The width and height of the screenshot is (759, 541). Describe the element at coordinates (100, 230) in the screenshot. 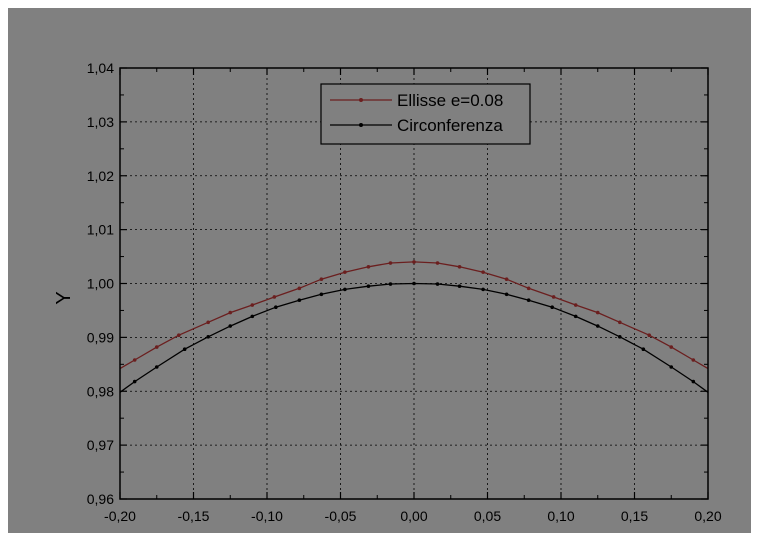

I see `y-tick-label: 1,01` at that location.